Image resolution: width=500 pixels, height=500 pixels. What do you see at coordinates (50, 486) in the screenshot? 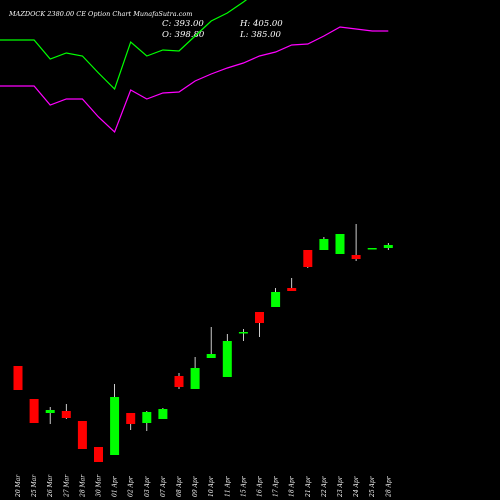
I see `x-tick-label: 26 Mar` at bounding box center [50, 486].